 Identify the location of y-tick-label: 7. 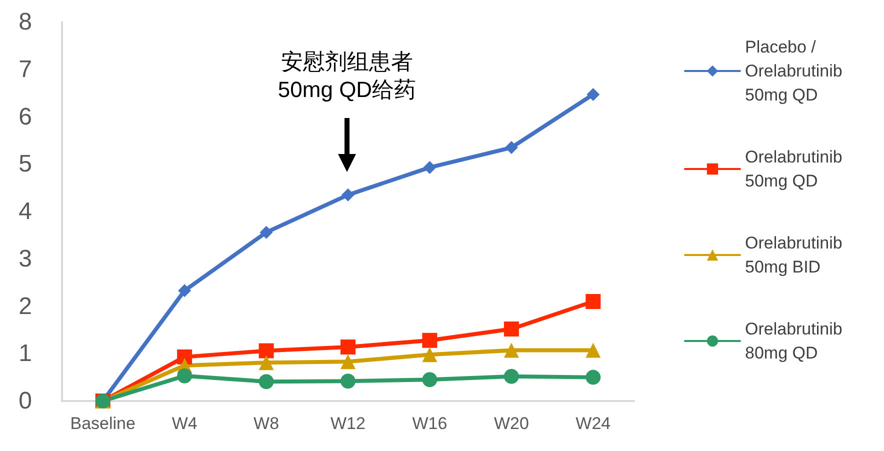
(25, 69).